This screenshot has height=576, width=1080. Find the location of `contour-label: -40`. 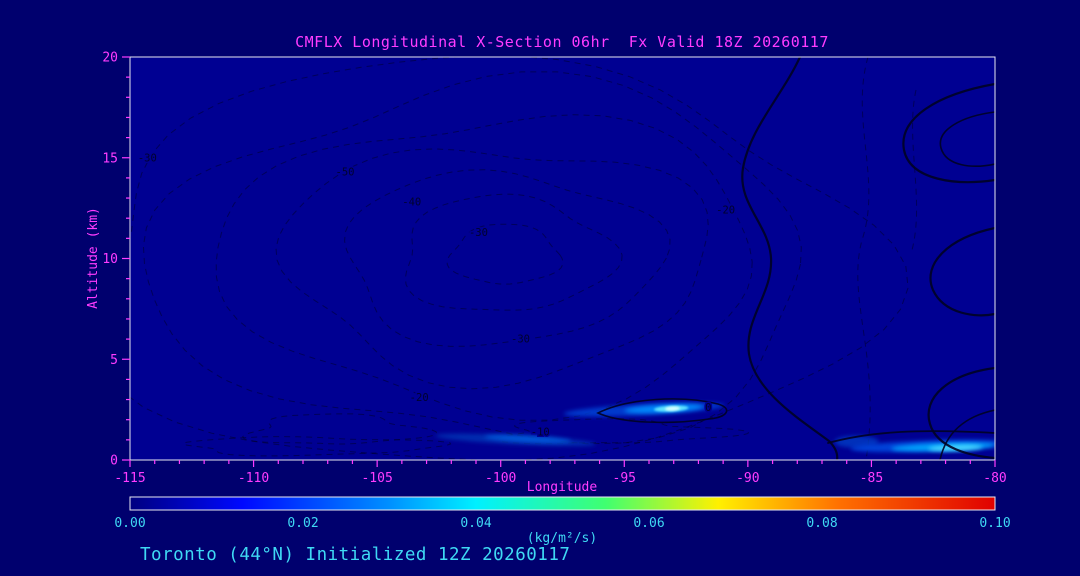

contour-label: -40 is located at coordinates (411, 203).